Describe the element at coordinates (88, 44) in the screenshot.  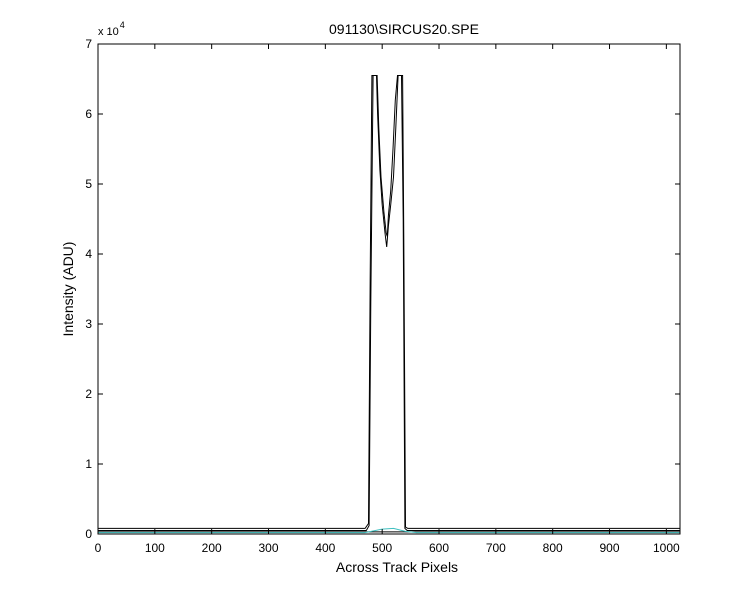
I see `y-tick-label-70000: 7` at that location.